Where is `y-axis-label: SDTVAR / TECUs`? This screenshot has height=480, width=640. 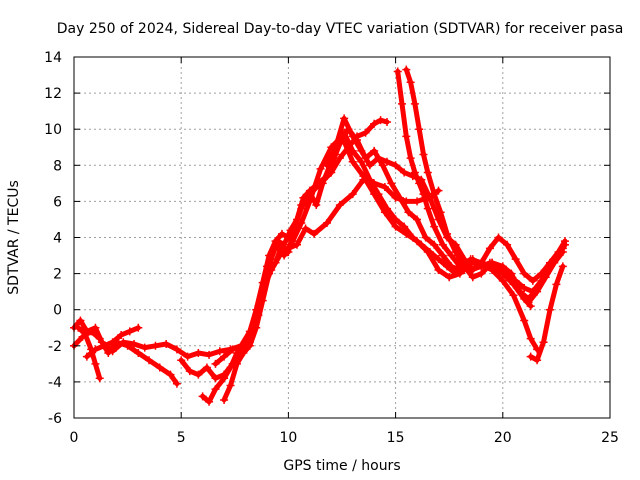
y-axis-label: SDTVAR / TECUs is located at coordinates (14, 237).